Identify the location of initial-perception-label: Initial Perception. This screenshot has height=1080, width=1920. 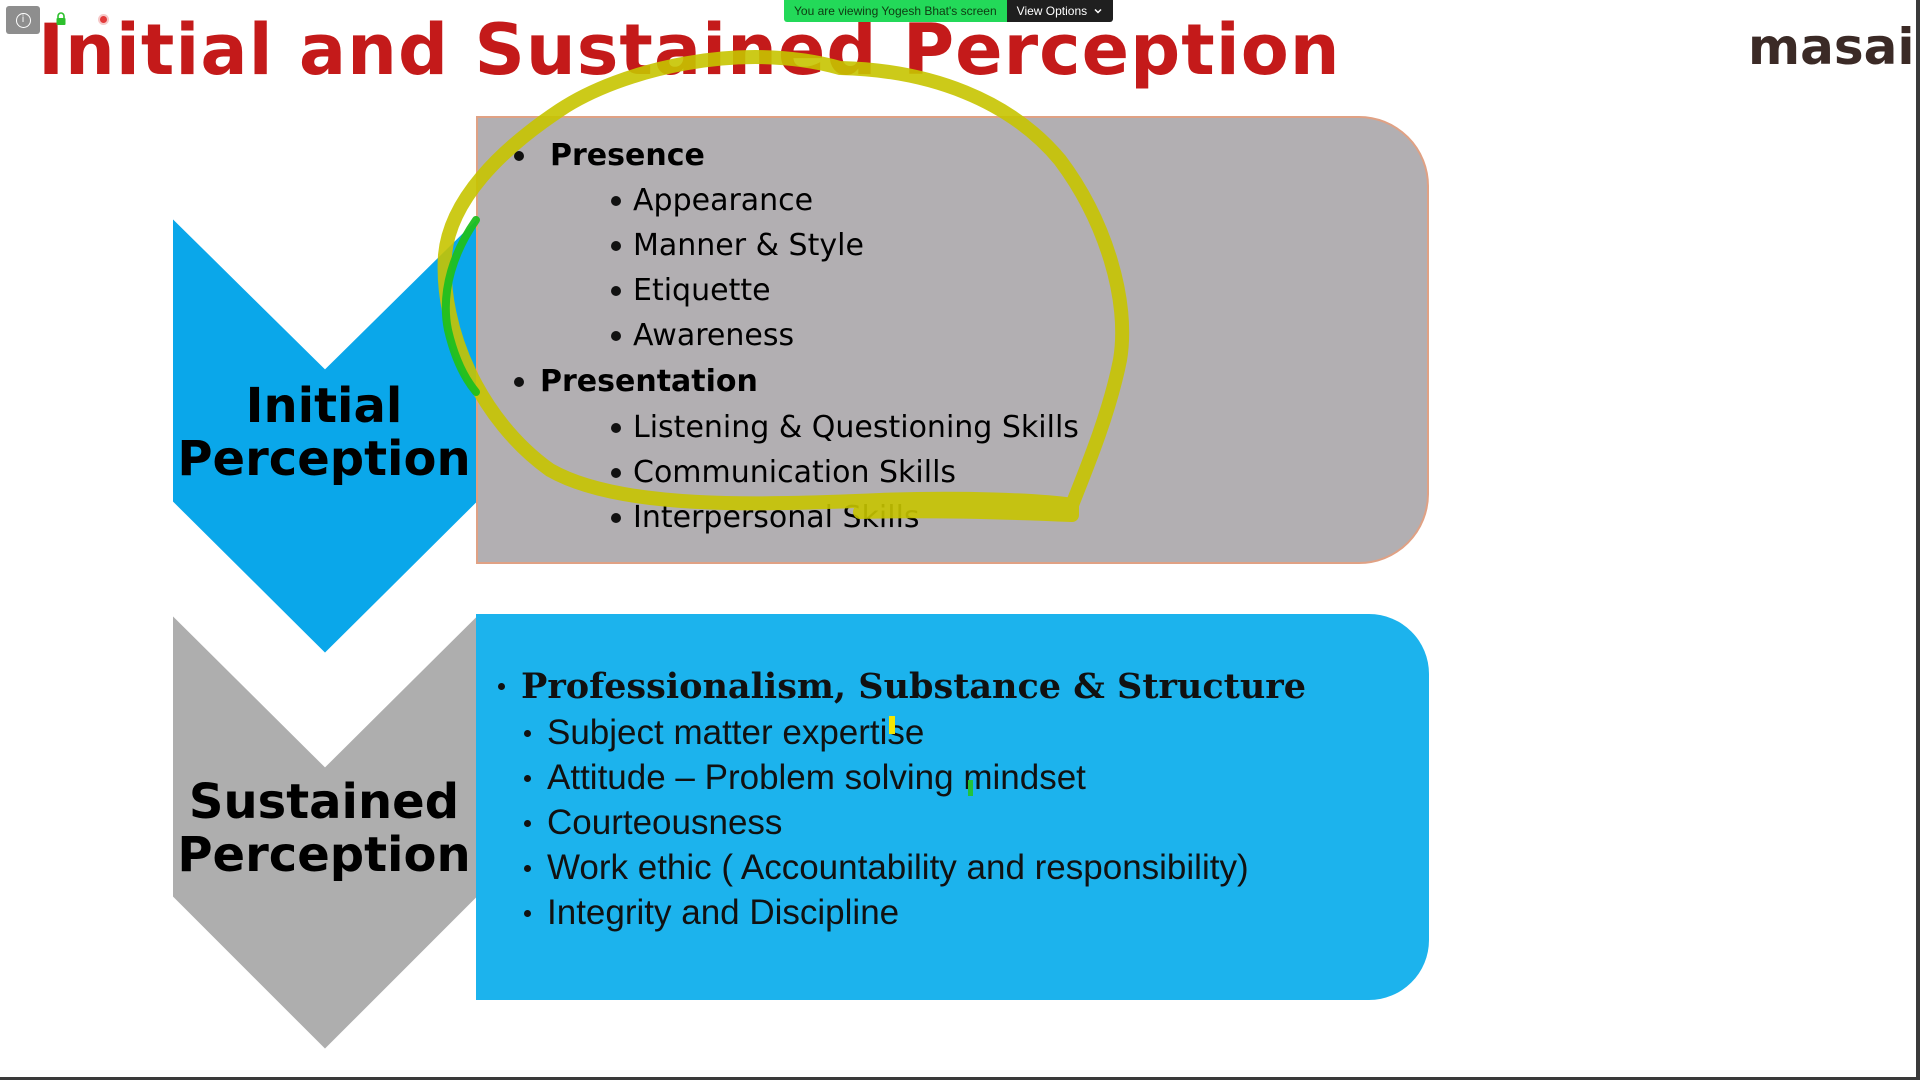
(324, 433).